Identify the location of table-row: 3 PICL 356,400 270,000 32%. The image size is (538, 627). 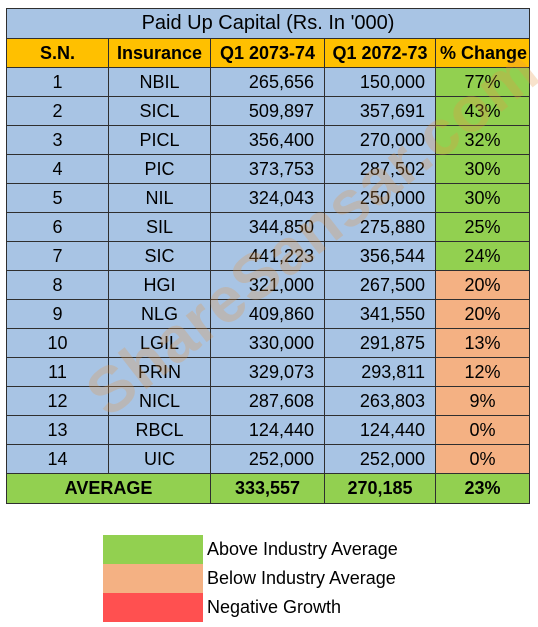
(268, 140).